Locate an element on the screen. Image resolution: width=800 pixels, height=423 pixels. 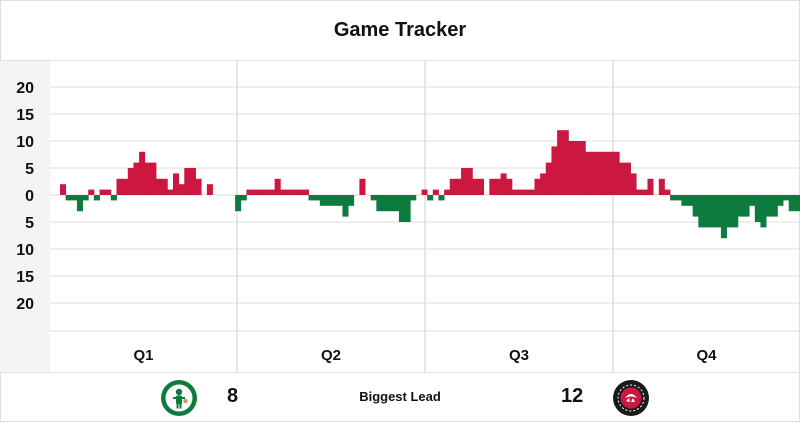
header: Game Tracker is located at coordinates (400, 30).